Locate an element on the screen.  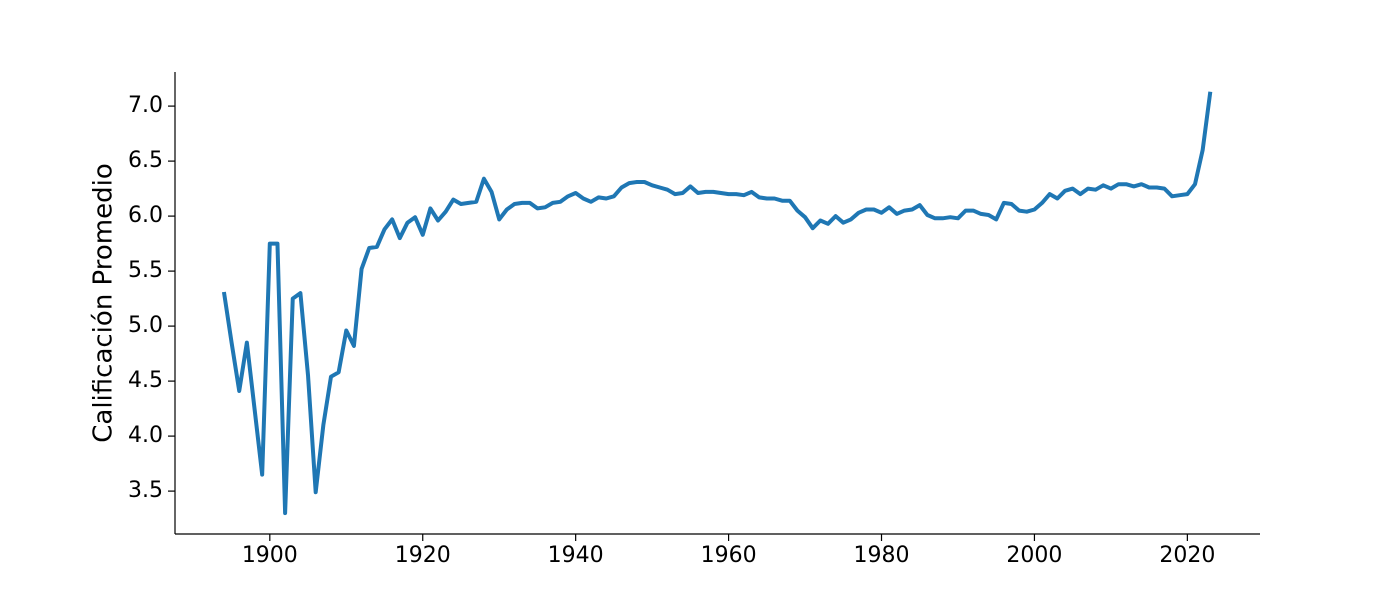
x-tick-label: 1980 is located at coordinates (882, 555).